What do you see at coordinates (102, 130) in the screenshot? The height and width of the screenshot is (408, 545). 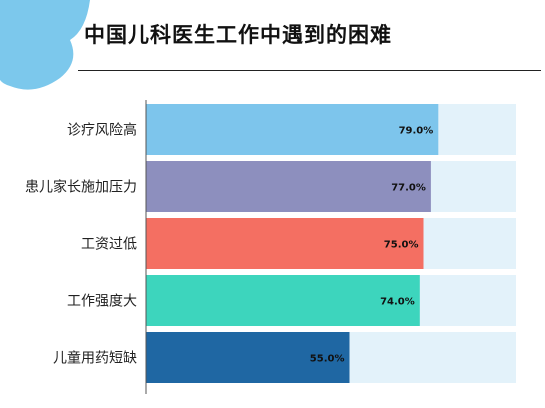 I see `category-label: 诊疗风险高` at bounding box center [102, 130].